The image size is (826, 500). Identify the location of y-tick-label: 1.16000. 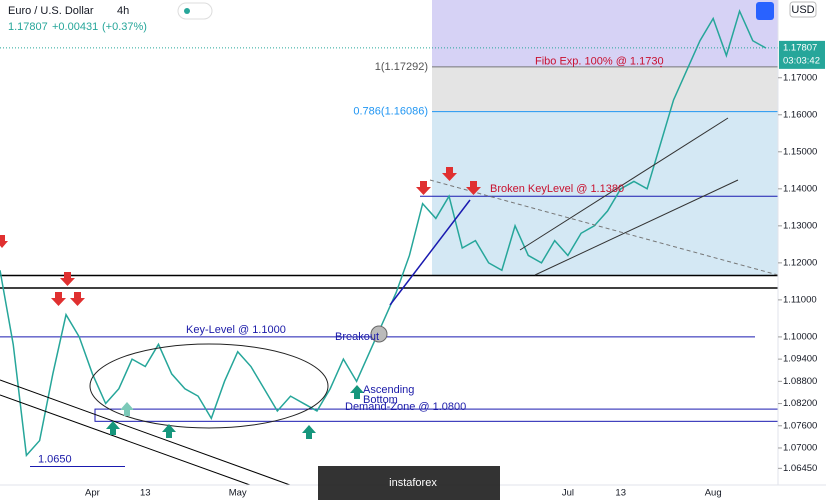
(800, 114).